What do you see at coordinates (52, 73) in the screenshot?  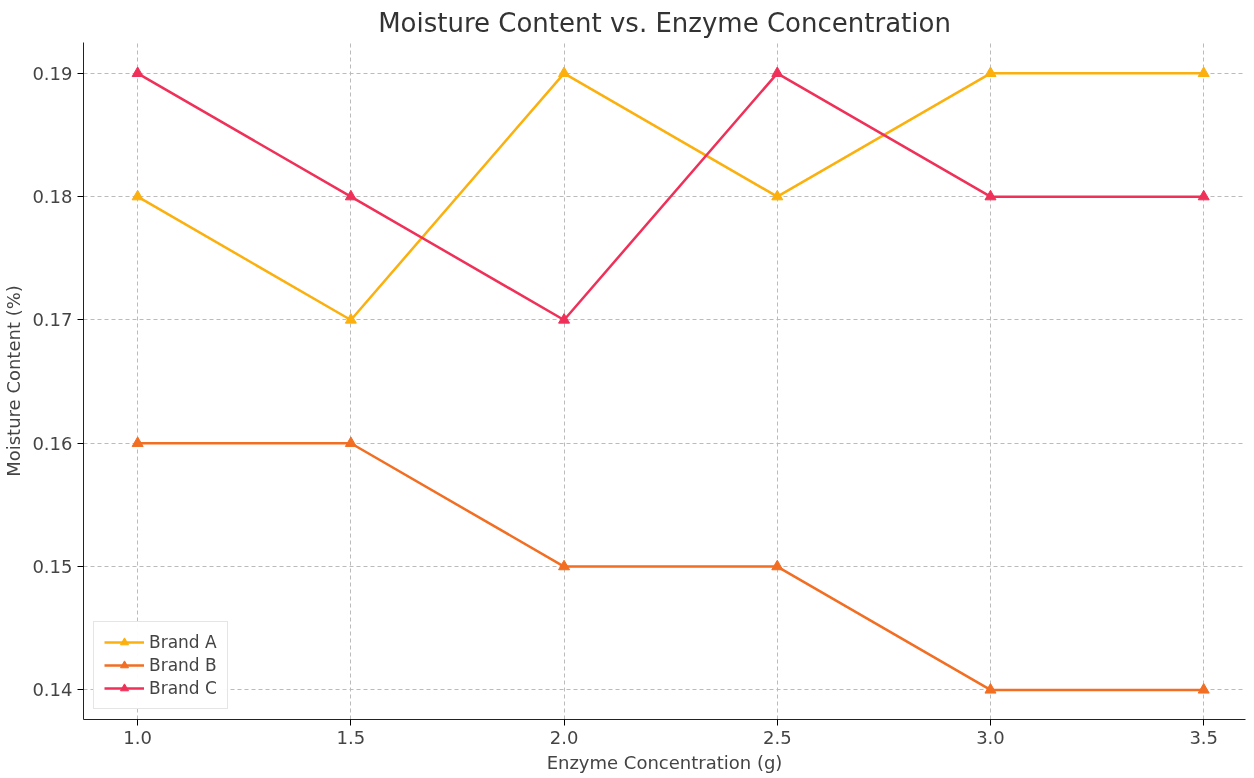 I see `y-tick-label: 0.19` at bounding box center [52, 73].